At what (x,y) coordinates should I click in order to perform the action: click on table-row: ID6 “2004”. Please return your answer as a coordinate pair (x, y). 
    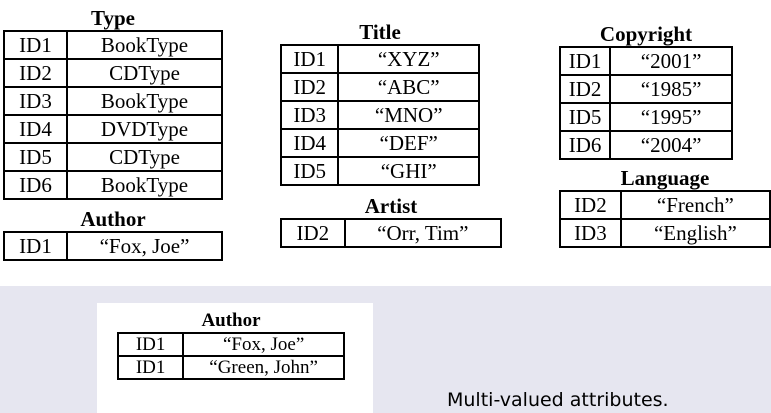
    Looking at the image, I should click on (645, 145).